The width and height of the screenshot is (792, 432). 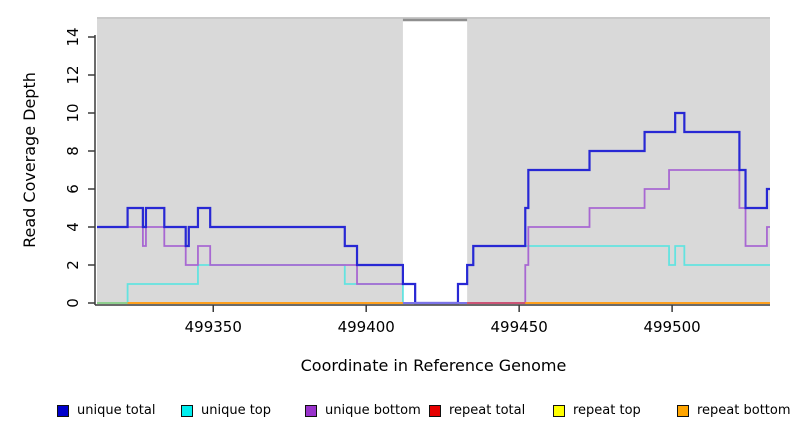 I want to click on legend-item-unique-top: unique top, so click(x=226, y=409).